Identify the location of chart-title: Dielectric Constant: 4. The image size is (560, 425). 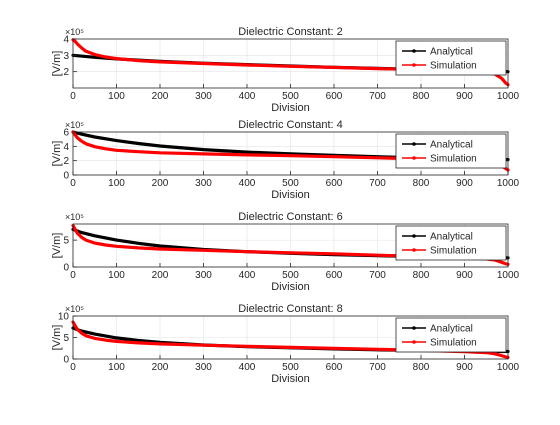
(290, 125).